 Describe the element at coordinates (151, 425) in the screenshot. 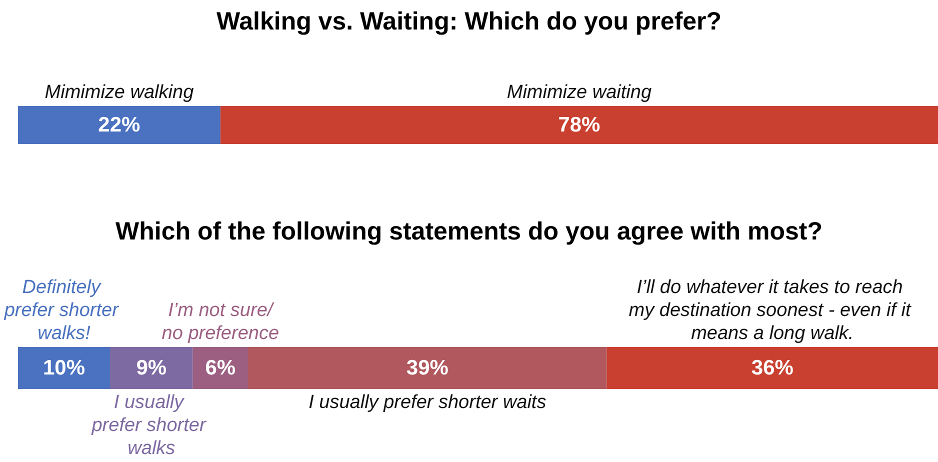

I see `series-label: I usually prefer shorter walks` at that location.